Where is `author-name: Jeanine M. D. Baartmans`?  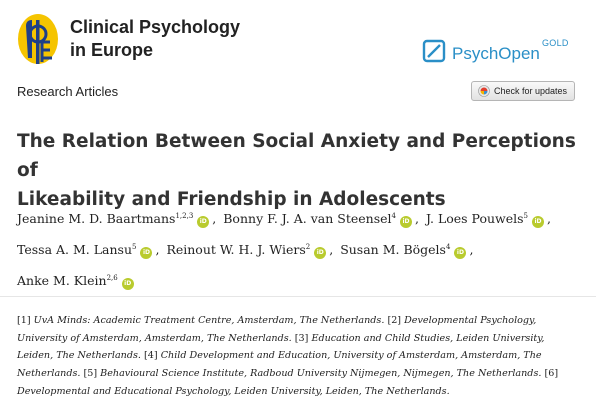 author-name: Jeanine M. D. Baartmans is located at coordinates (96, 218).